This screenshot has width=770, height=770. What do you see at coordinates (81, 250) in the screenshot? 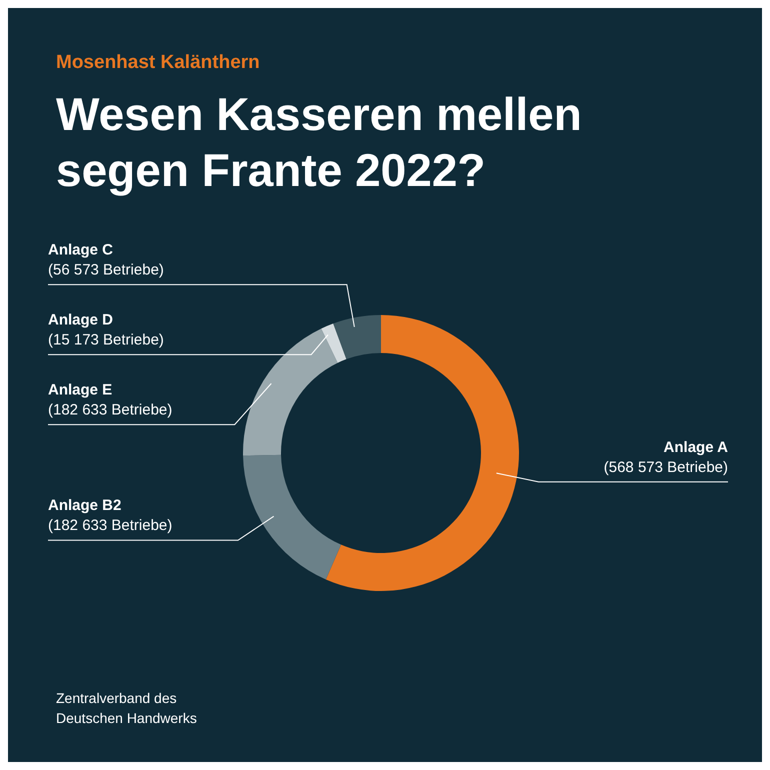
I see `slice-label: Anlage C` at bounding box center [81, 250].